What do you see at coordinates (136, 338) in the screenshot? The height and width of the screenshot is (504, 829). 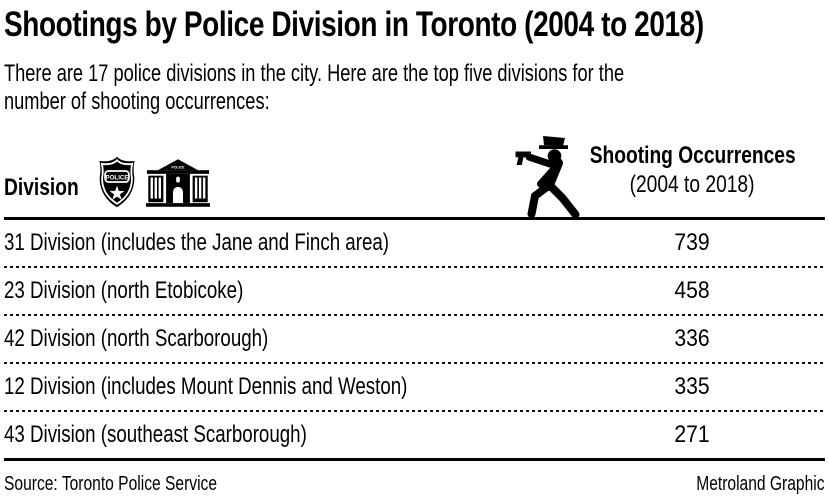 I see `division-label: 42 Division (north Scarborough)` at bounding box center [136, 338].